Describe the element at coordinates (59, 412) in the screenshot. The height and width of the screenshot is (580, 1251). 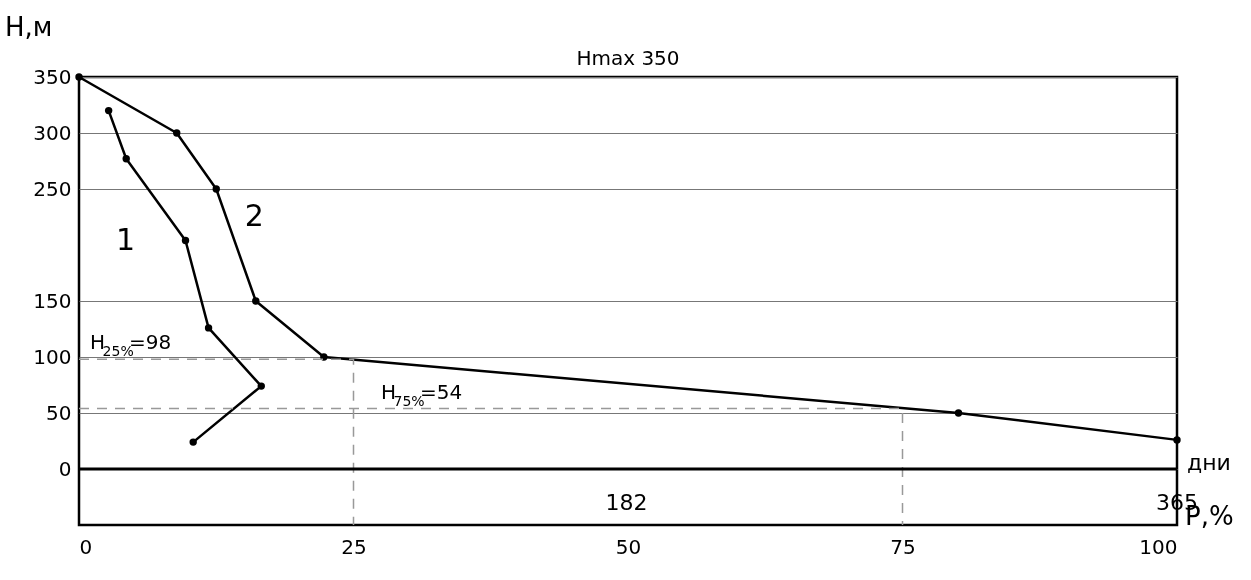
I see `y-tick-label: 50` at that location.